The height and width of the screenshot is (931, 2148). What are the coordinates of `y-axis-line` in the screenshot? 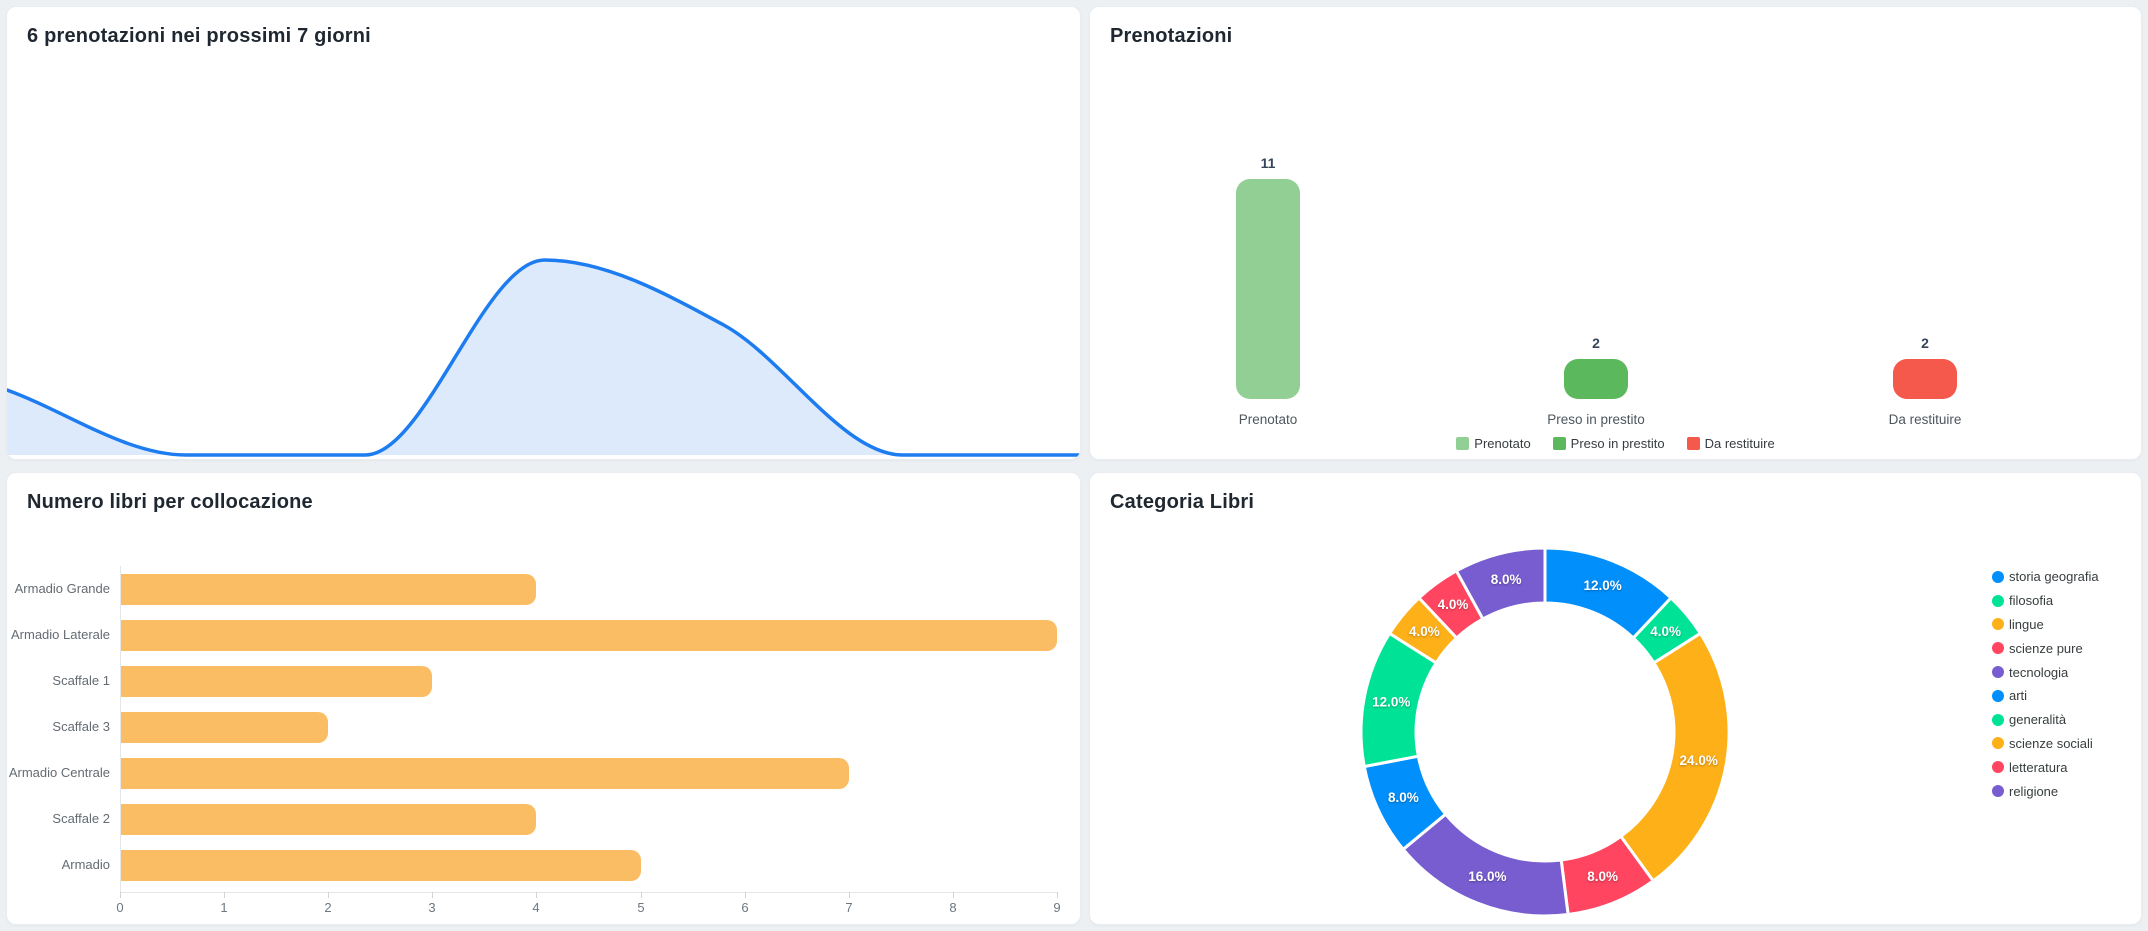 It's located at (120, 729).